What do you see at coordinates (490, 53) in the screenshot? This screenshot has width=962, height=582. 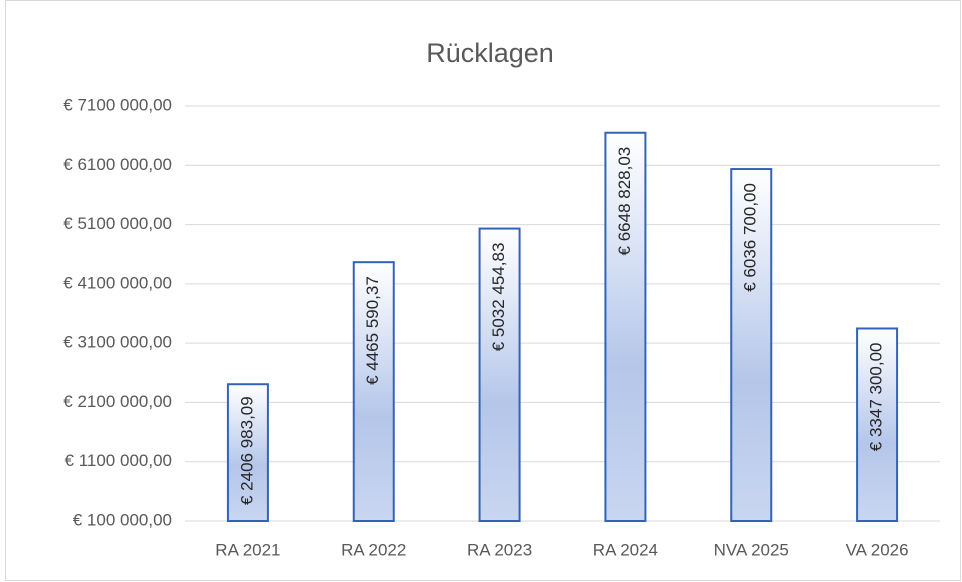 I see `chart-title: Rücklagen` at bounding box center [490, 53].